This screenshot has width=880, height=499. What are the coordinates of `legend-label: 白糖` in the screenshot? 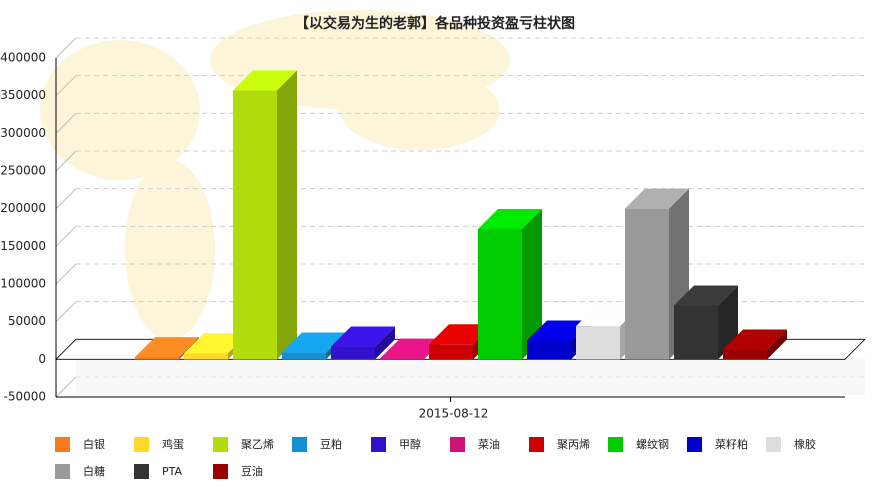 It's located at (94, 471).